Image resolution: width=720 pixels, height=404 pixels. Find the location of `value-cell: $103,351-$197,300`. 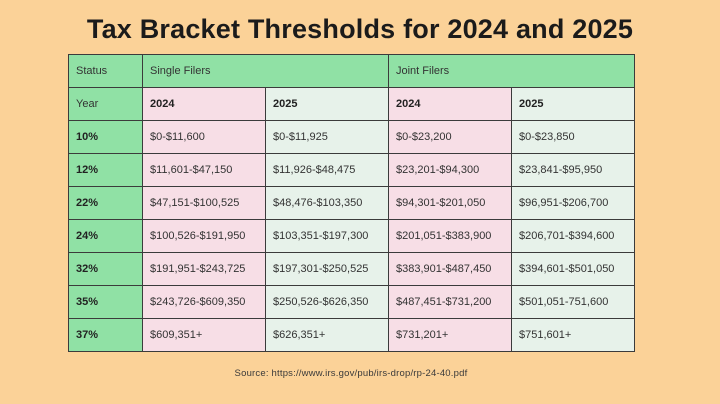

value-cell: $103,351-$197,300 is located at coordinates (327, 236).